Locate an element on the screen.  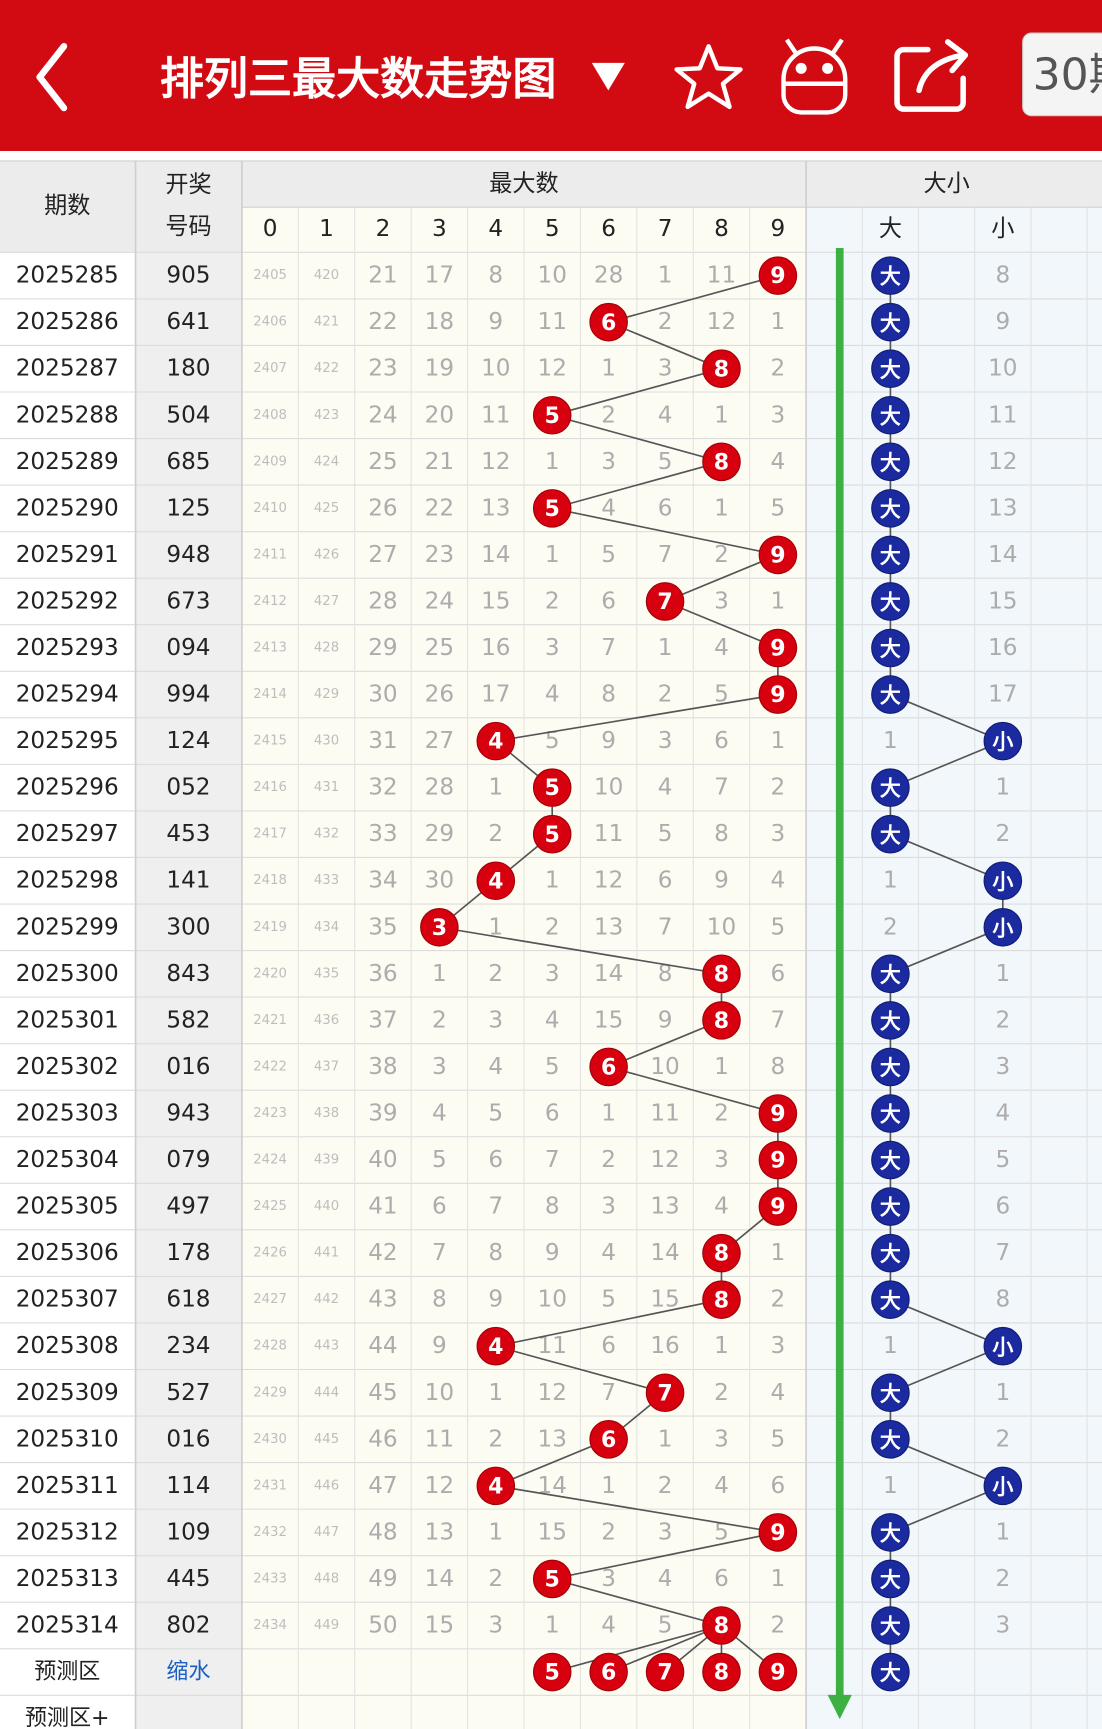
number-cell: 497 is located at coordinates (188, 1207).